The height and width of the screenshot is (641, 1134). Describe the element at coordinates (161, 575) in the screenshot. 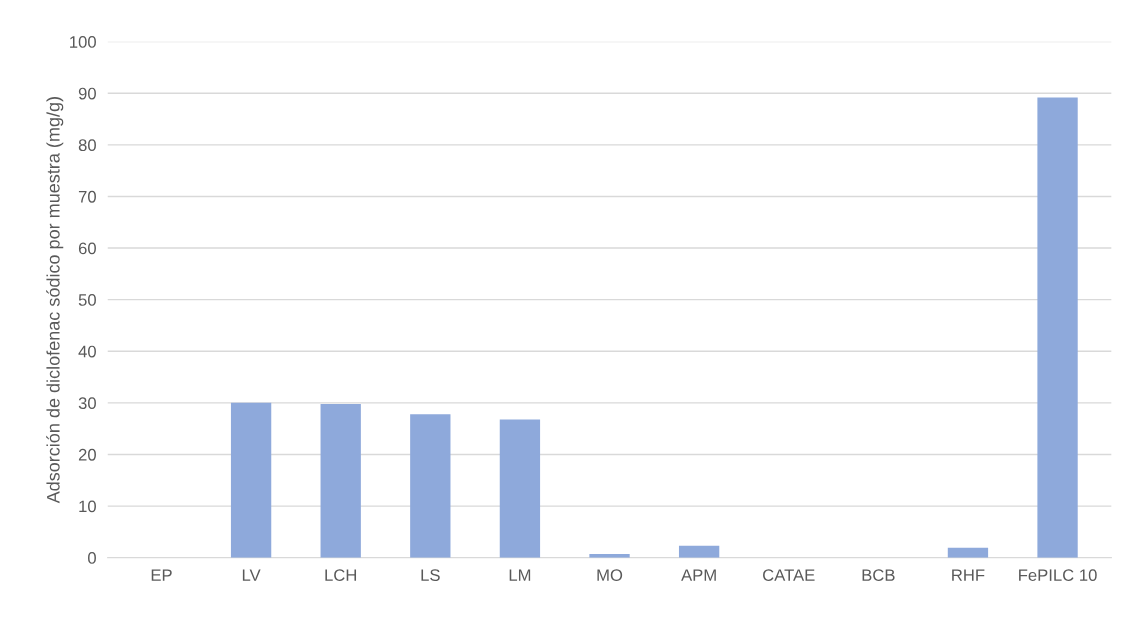

I see `x-tick-label: EP` at that location.